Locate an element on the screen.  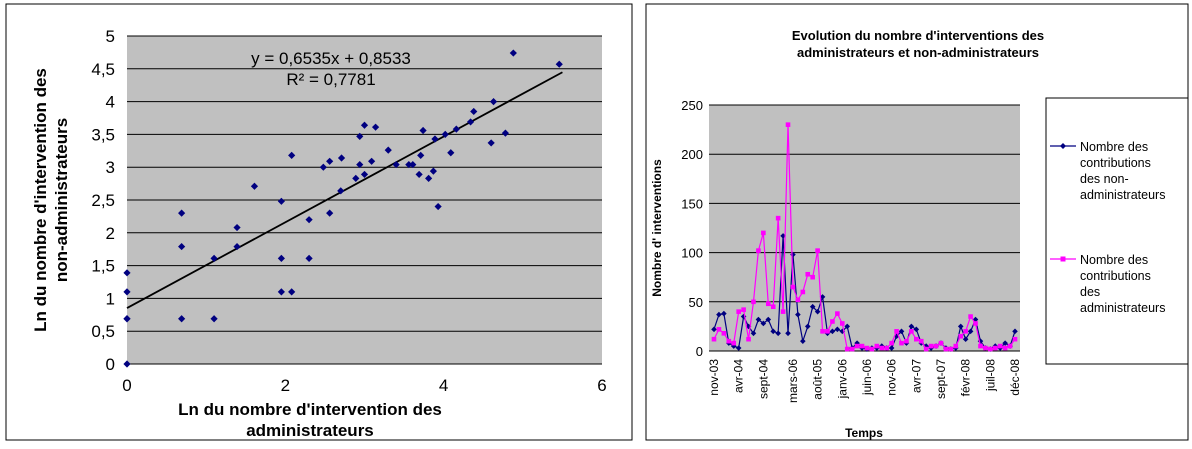
line-y-axis-label: Nombre d' interventions is located at coordinates (657, 228).